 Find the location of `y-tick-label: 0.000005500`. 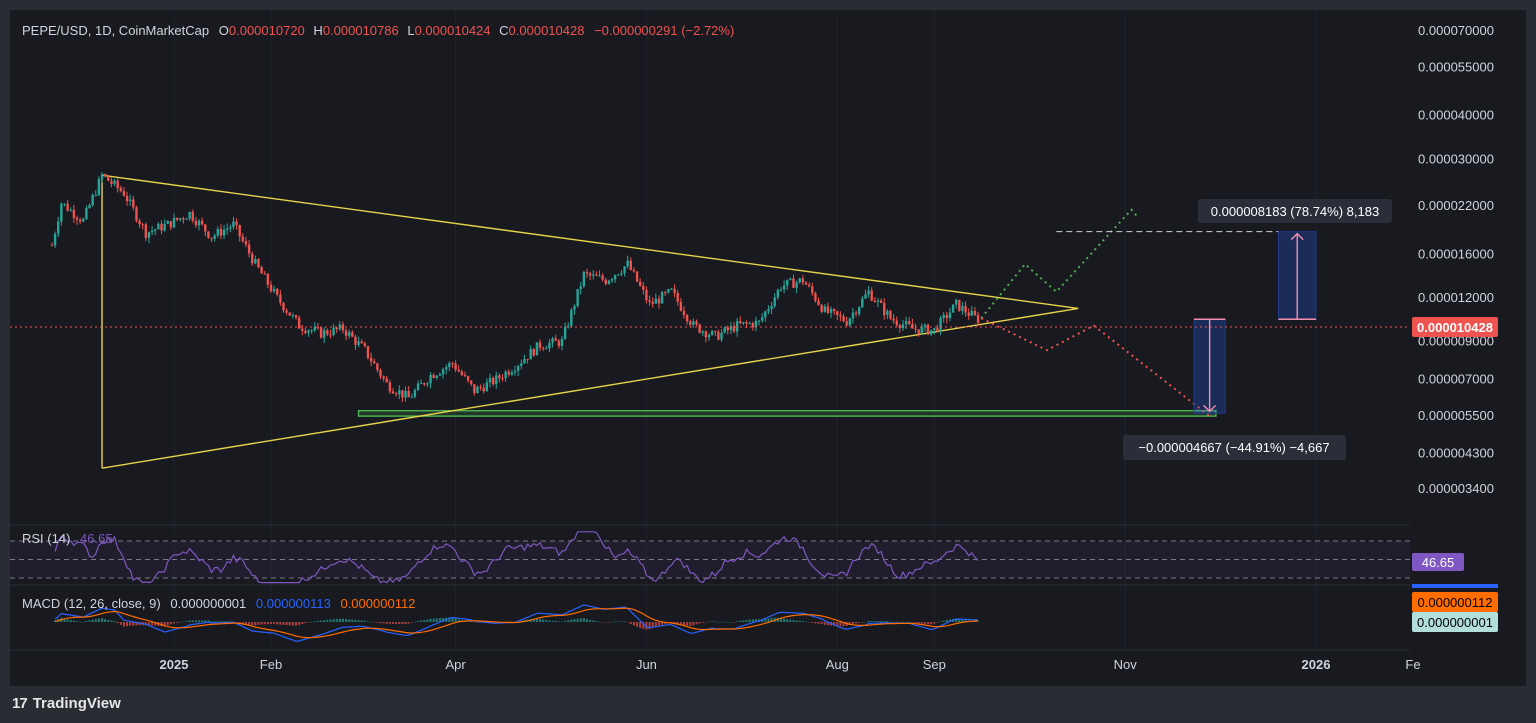

y-tick-label: 0.000005500 is located at coordinates (1456, 415).